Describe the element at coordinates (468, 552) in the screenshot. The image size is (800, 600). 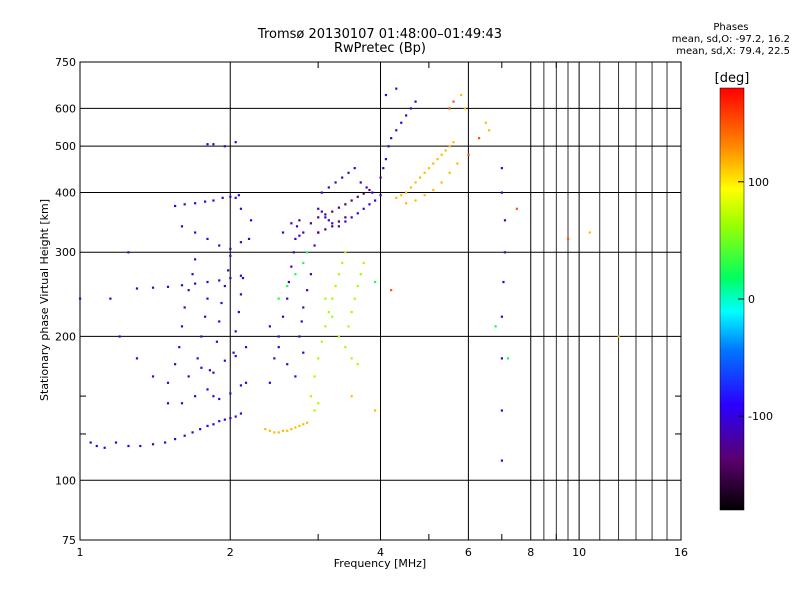
I see `x-tick-label: 6` at that location.